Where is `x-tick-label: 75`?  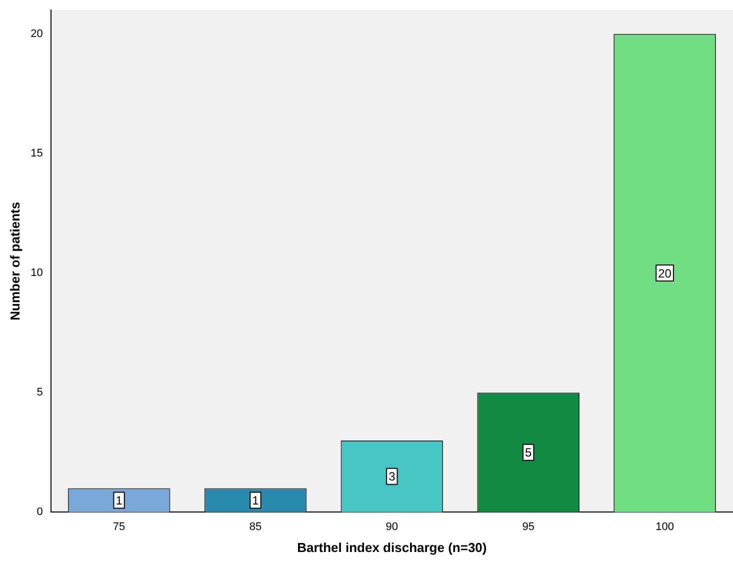
x-tick-label: 75 is located at coordinates (119, 526).